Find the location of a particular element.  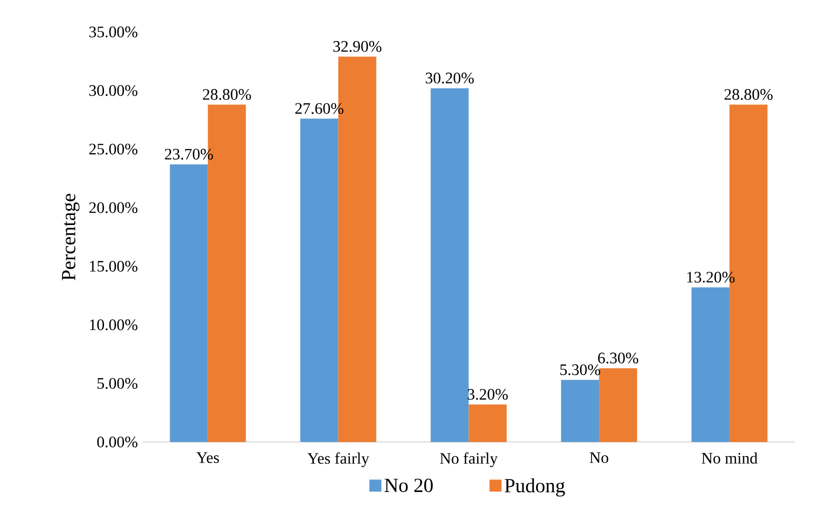

data-label: 6.30% is located at coordinates (618, 358).